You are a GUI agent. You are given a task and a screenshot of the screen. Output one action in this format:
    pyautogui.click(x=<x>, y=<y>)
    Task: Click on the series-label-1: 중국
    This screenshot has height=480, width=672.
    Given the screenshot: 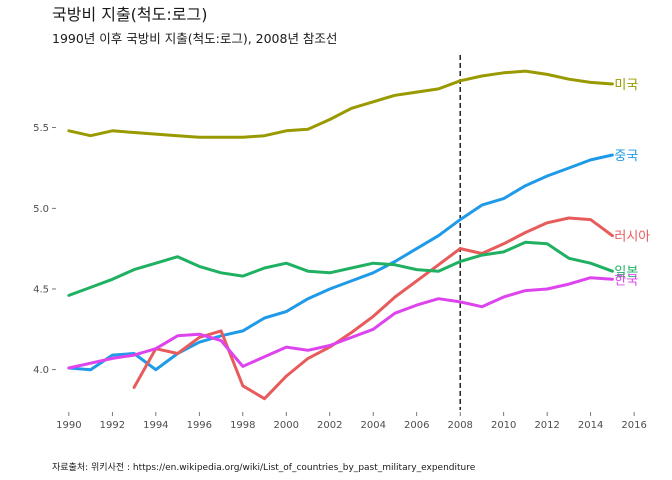 What is the action you would take?
    pyautogui.click(x=626, y=156)
    